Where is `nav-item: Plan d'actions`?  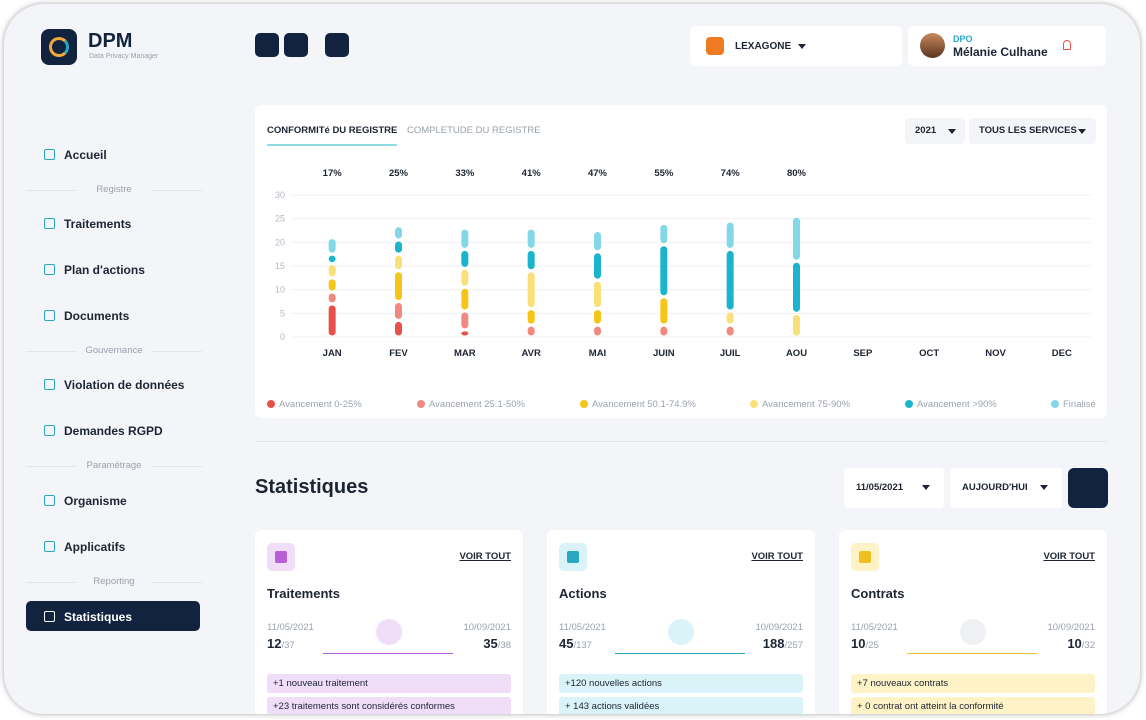 nav-item: Plan d'actions is located at coordinates (104, 270).